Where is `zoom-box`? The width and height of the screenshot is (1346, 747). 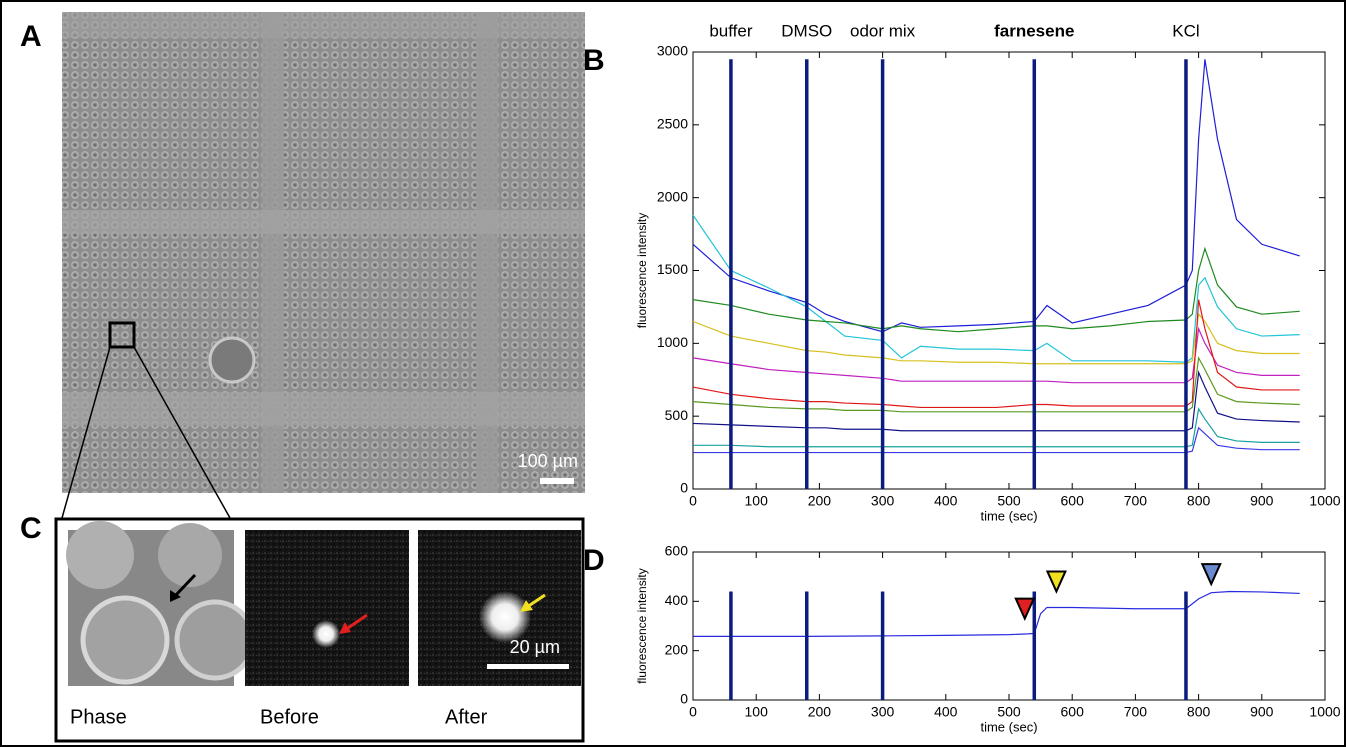
zoom-box is located at coordinates (122, 335).